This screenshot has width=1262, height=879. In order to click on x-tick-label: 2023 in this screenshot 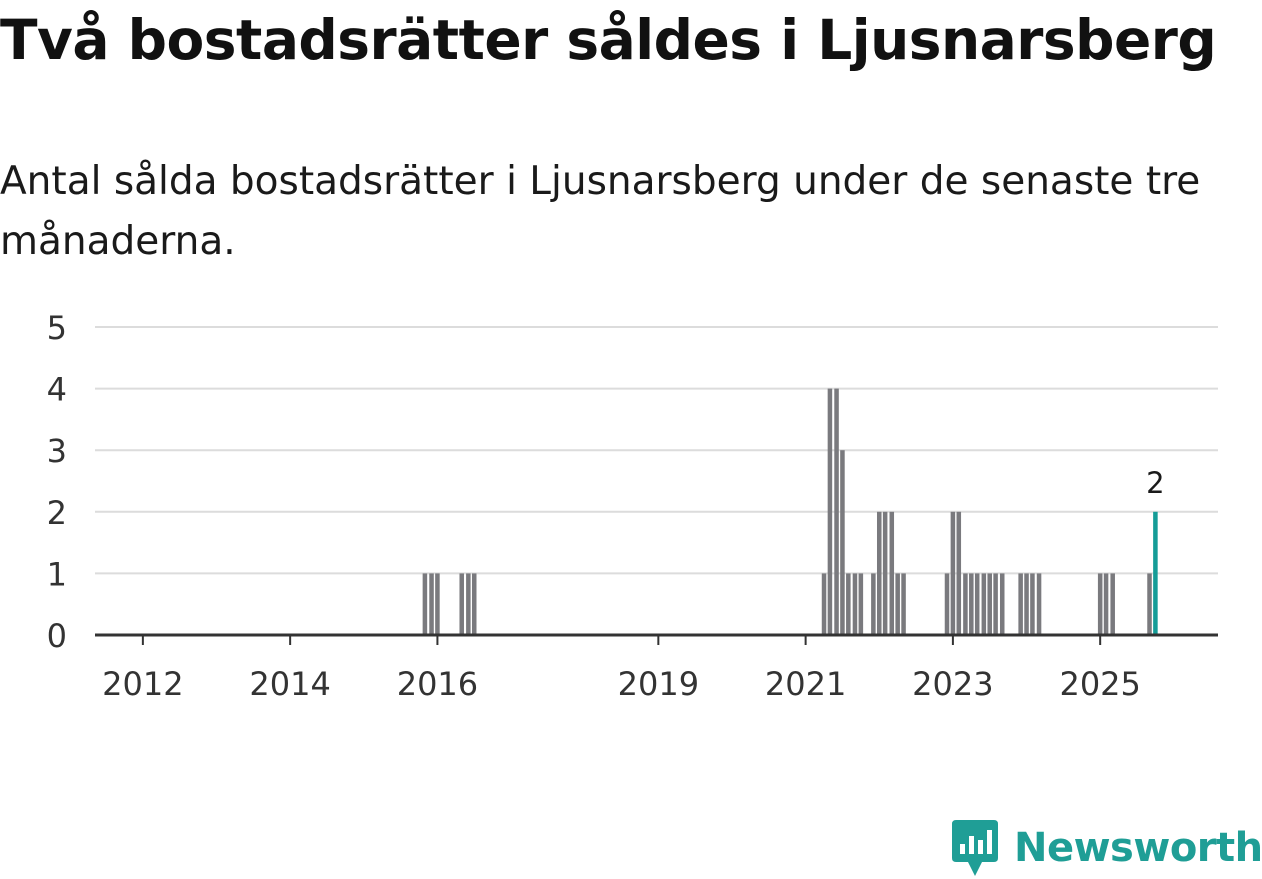, I will do `click(952, 684)`.